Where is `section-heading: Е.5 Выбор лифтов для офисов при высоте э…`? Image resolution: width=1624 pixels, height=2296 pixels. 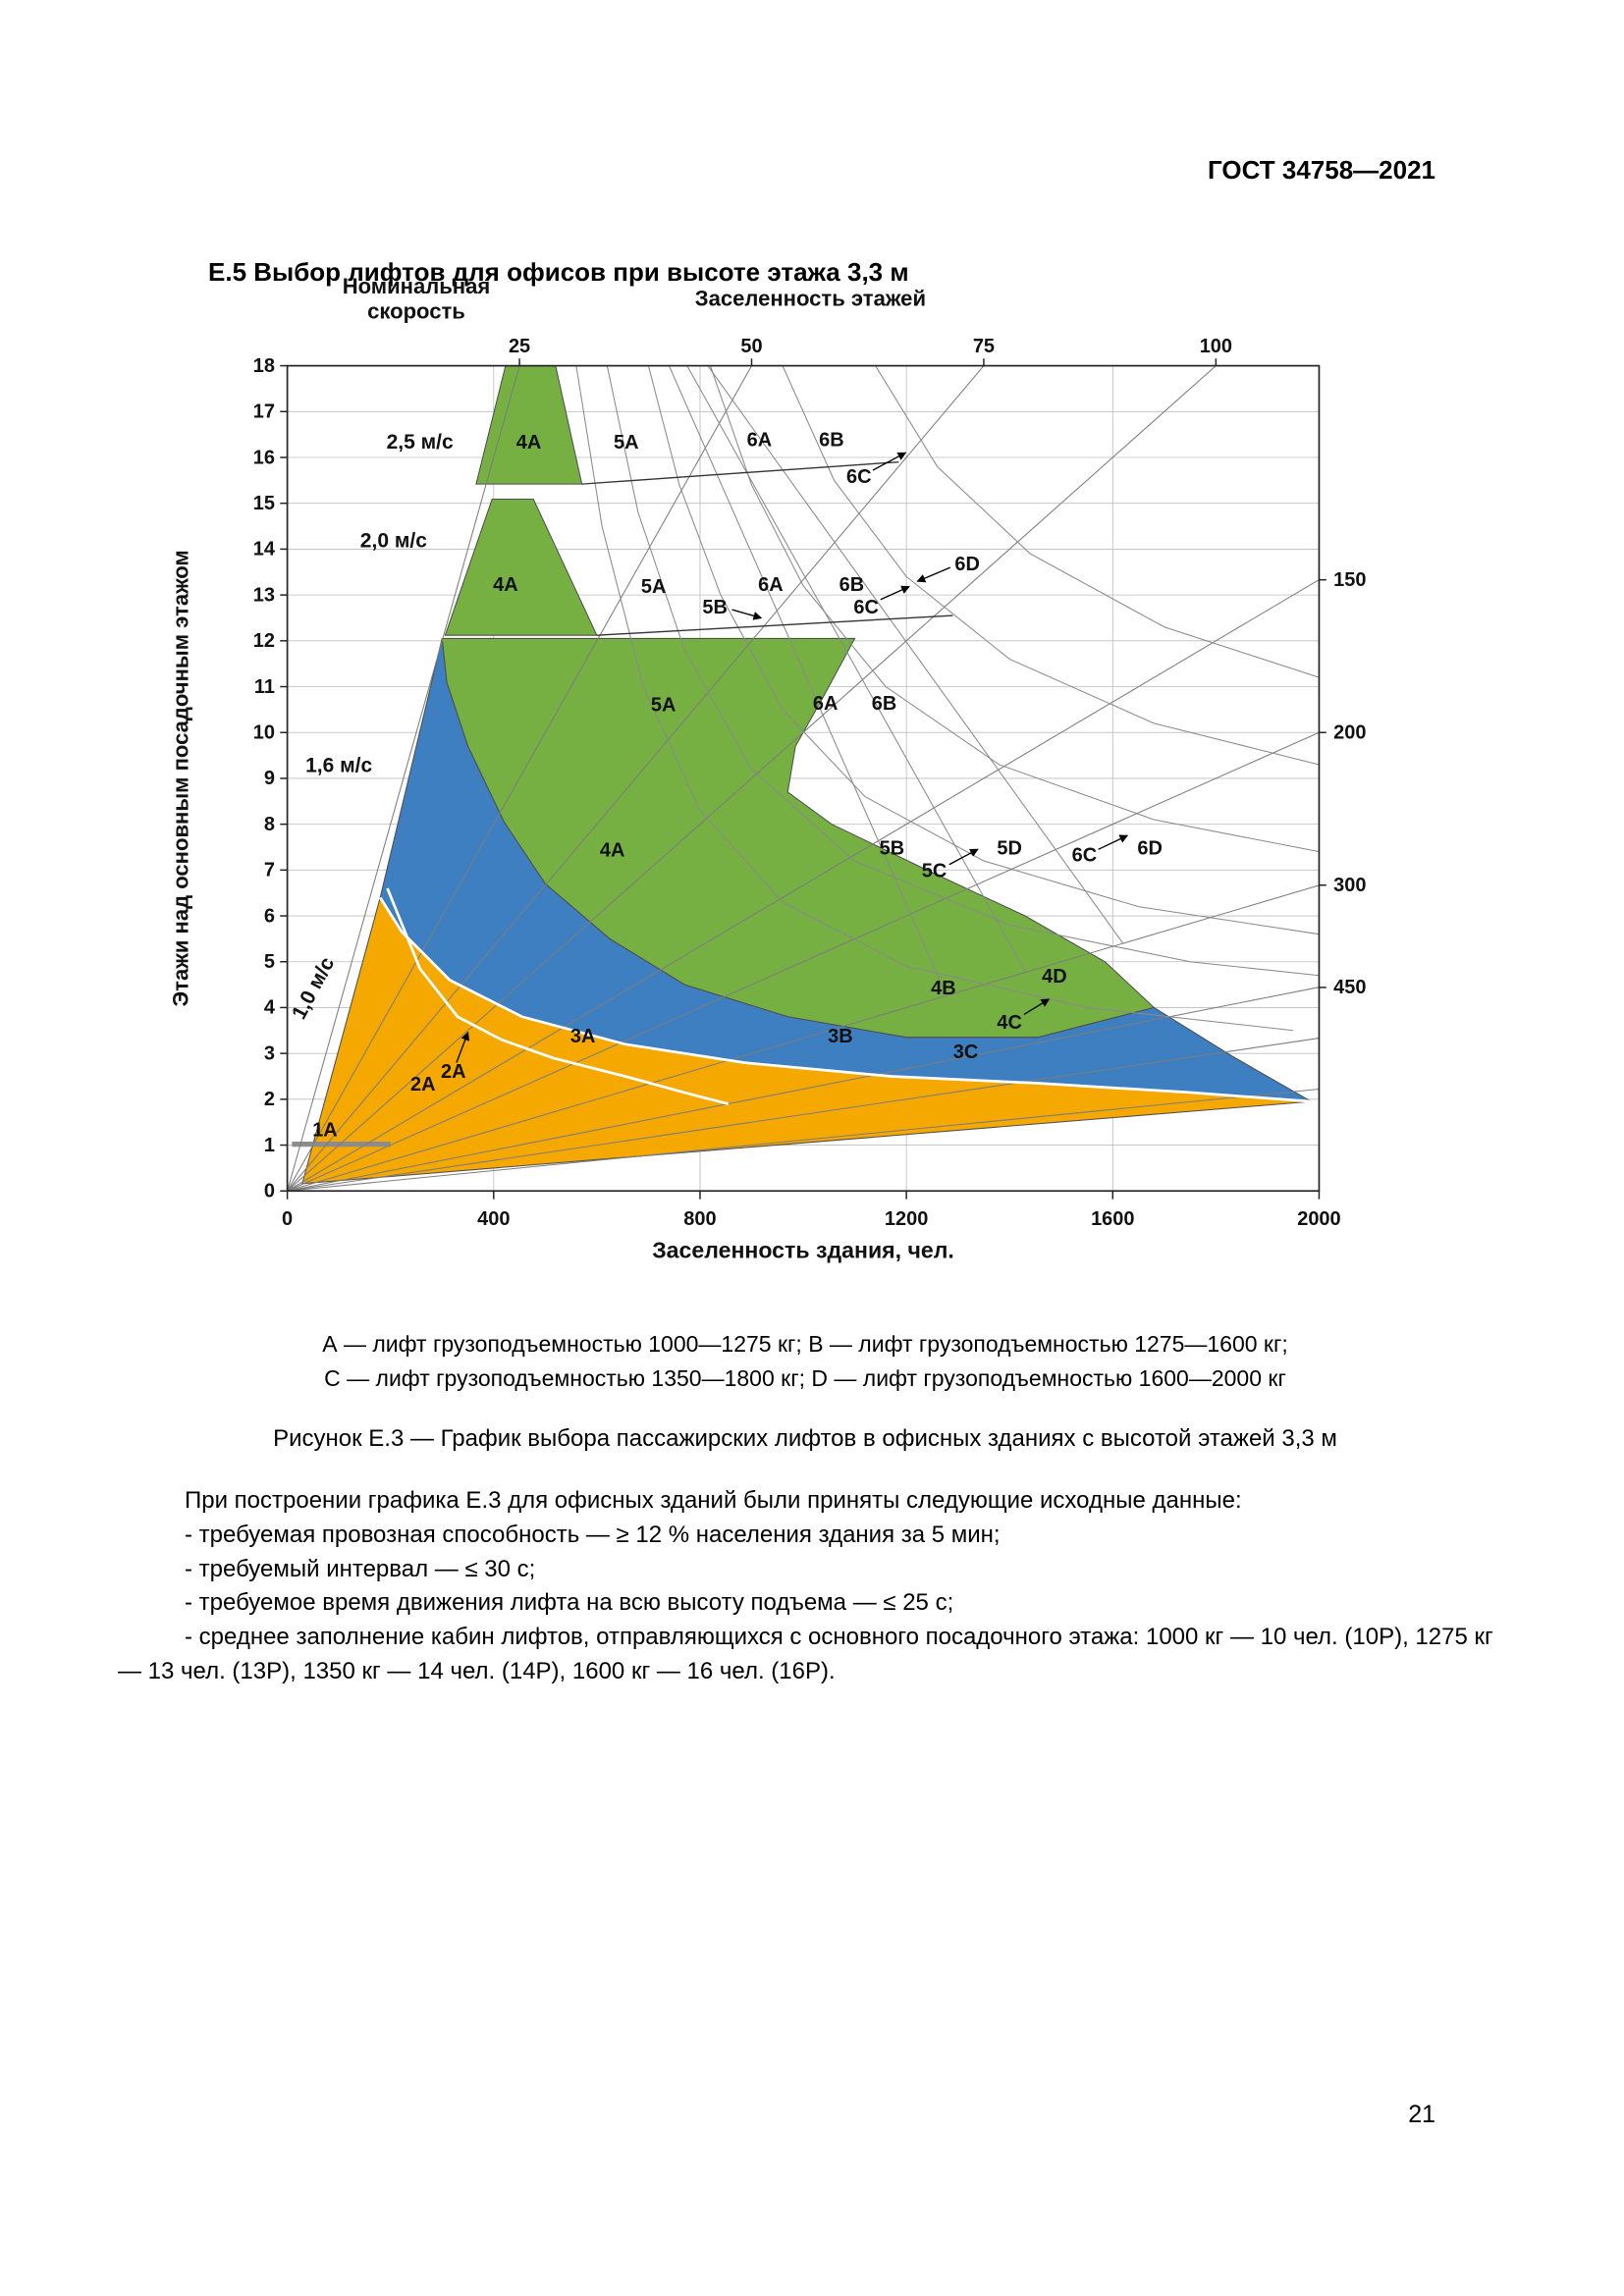 section-heading: Е.5 Выбор лифтов для офисов при высоте э… is located at coordinates (558, 272).